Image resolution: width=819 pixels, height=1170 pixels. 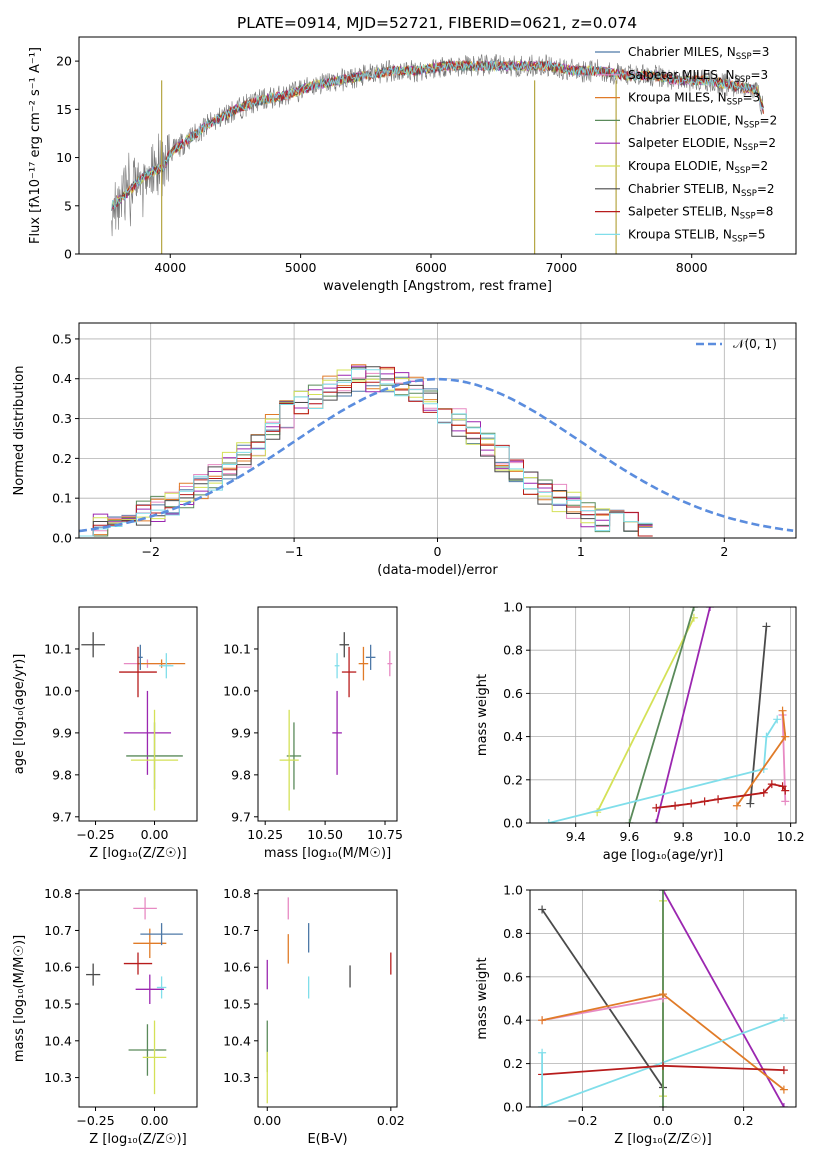 What do you see at coordinates (64, 157) in the screenshot?
I see `y-tick-label: 10` at bounding box center [64, 157].